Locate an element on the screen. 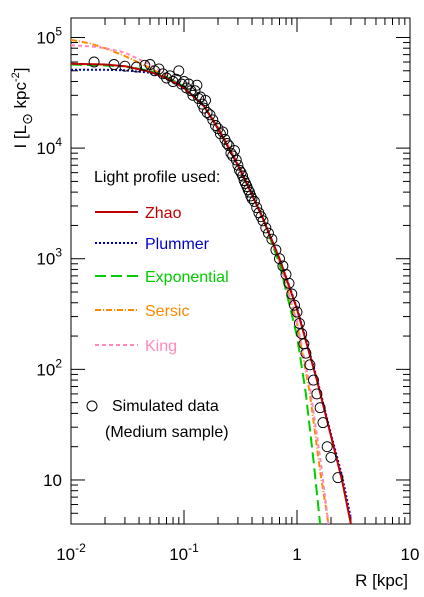  legend-scatter-label-2: (Medium sample) is located at coordinates (167, 432).